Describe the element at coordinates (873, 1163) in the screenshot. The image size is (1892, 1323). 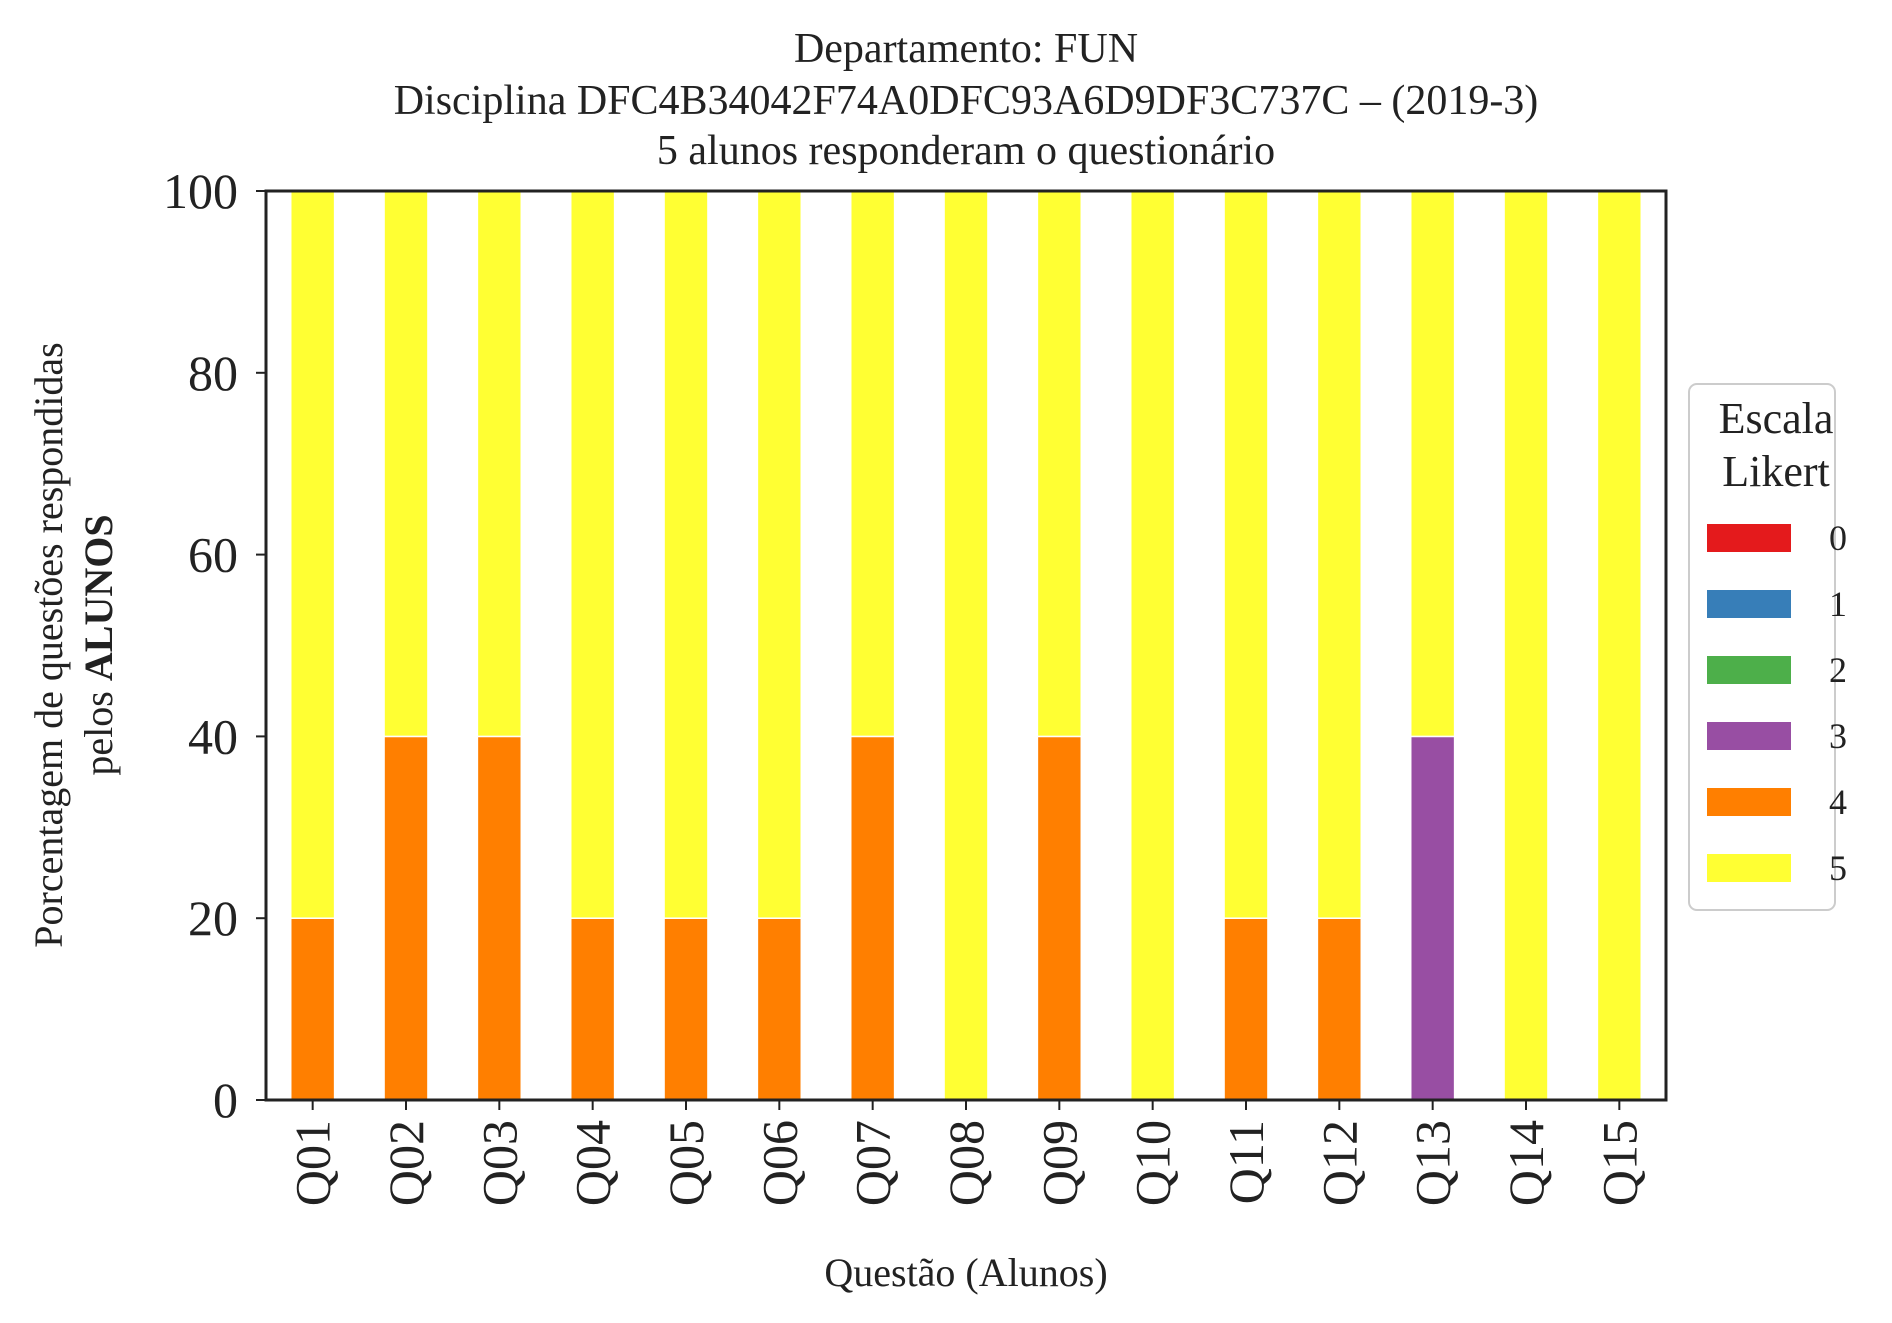
I see `x-tick-label: Q07` at that location.